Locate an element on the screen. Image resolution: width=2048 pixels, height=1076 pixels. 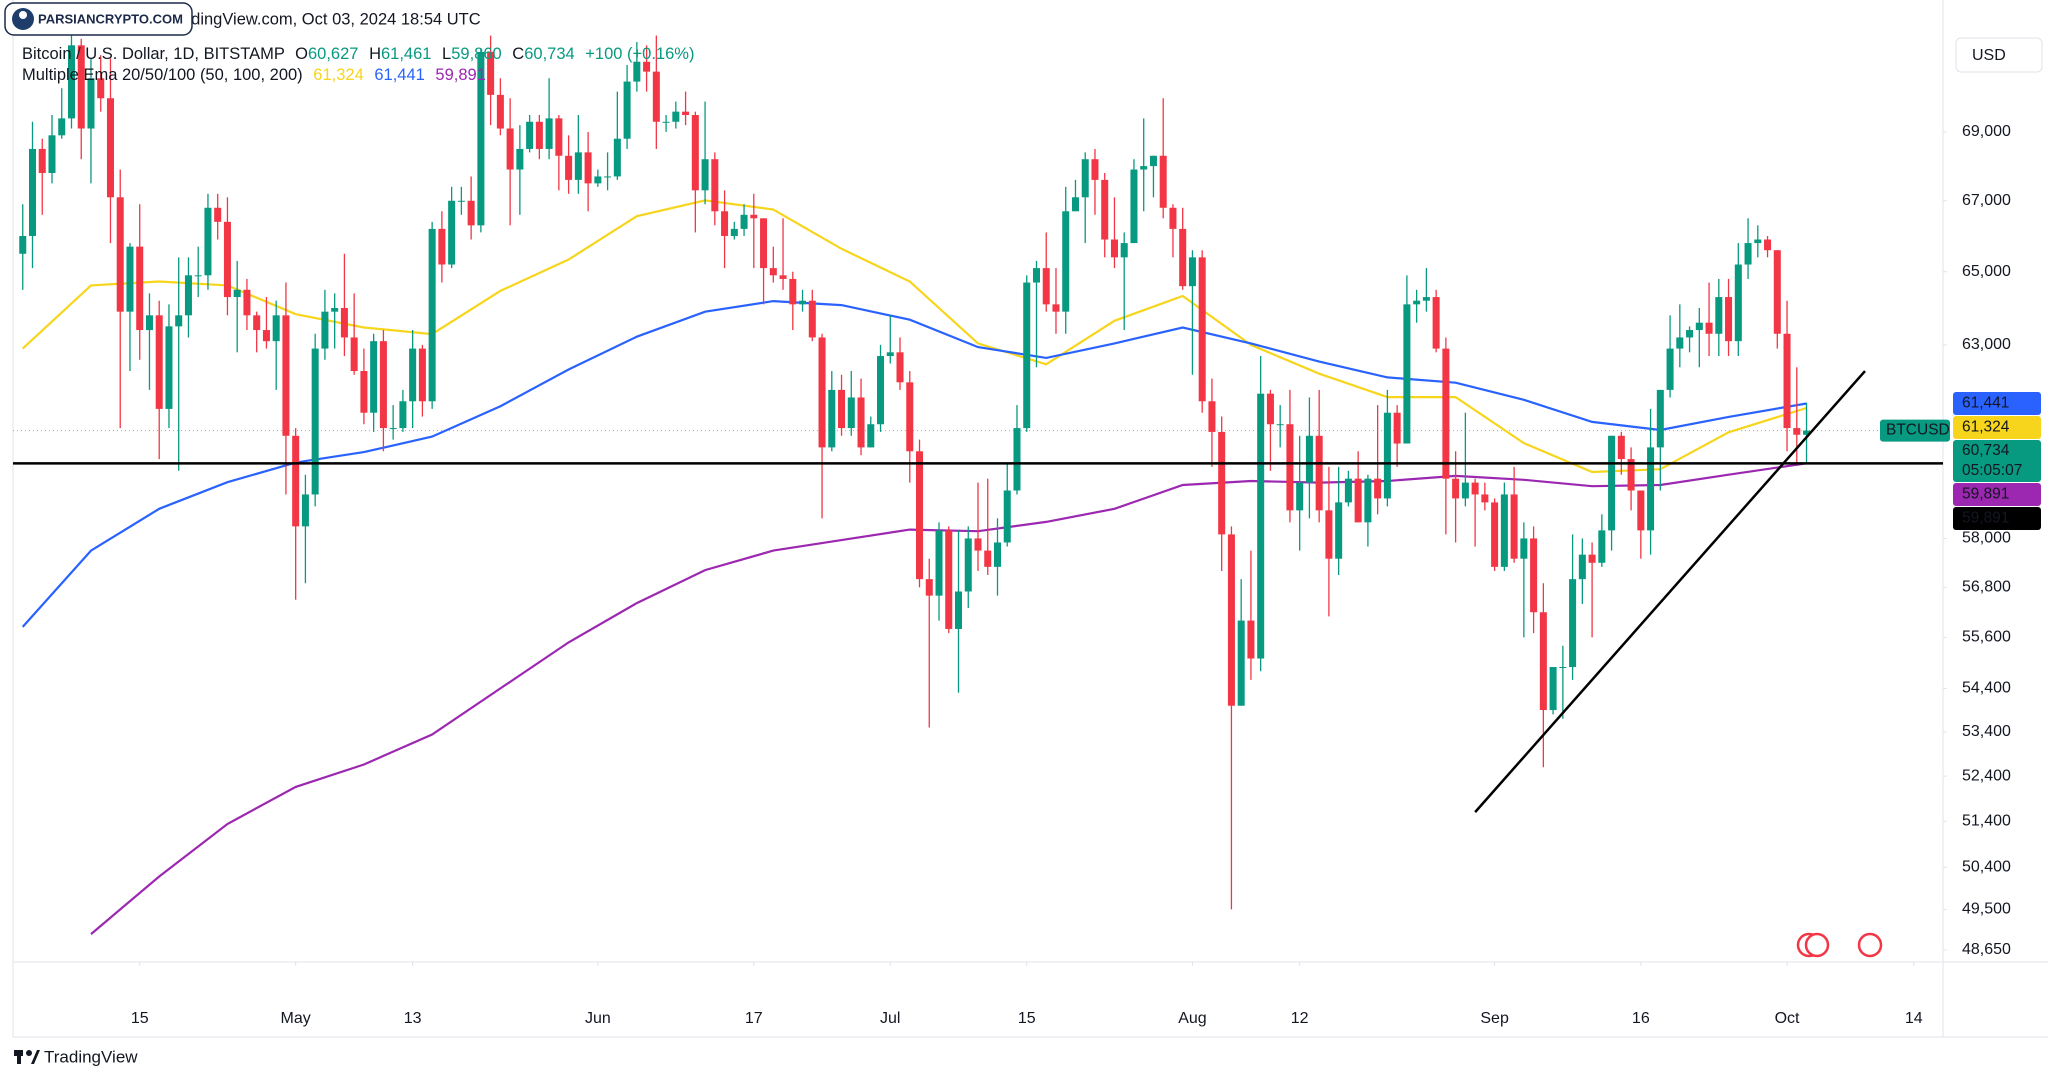
price-tag-label: 61,324 is located at coordinates (1986, 427).